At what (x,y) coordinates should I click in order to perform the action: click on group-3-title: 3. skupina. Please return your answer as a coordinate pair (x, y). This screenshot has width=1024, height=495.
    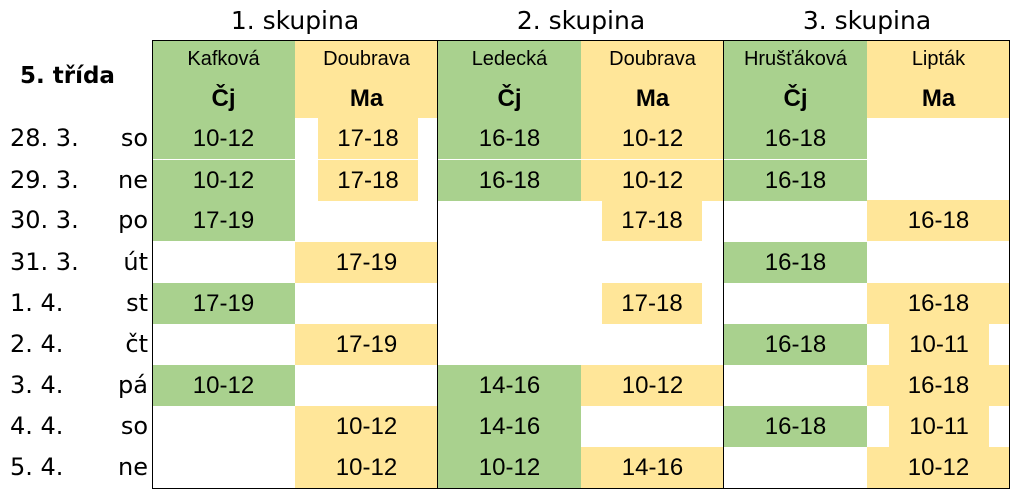
    Looking at the image, I should click on (867, 20).